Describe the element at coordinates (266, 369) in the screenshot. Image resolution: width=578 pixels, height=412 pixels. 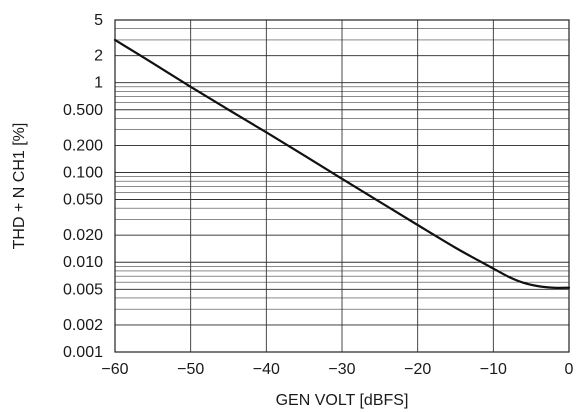
I see `x-tick-label: −40` at that location.